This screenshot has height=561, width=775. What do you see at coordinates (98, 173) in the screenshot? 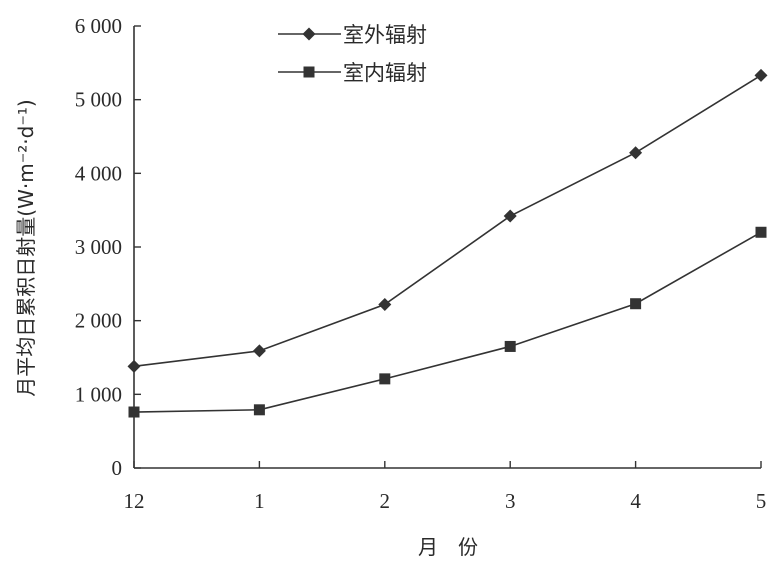
I see `y-tick-label: 4 000` at bounding box center [98, 173].